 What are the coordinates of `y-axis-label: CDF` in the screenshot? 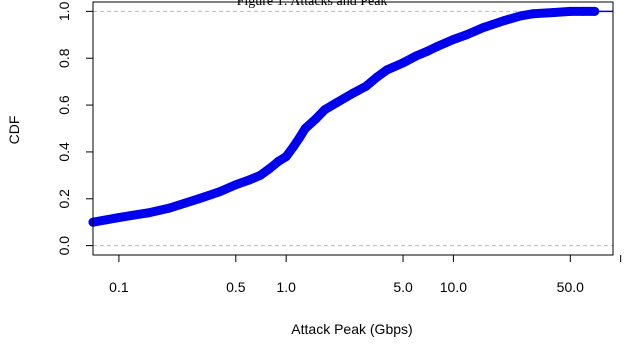 It's located at (14, 130).